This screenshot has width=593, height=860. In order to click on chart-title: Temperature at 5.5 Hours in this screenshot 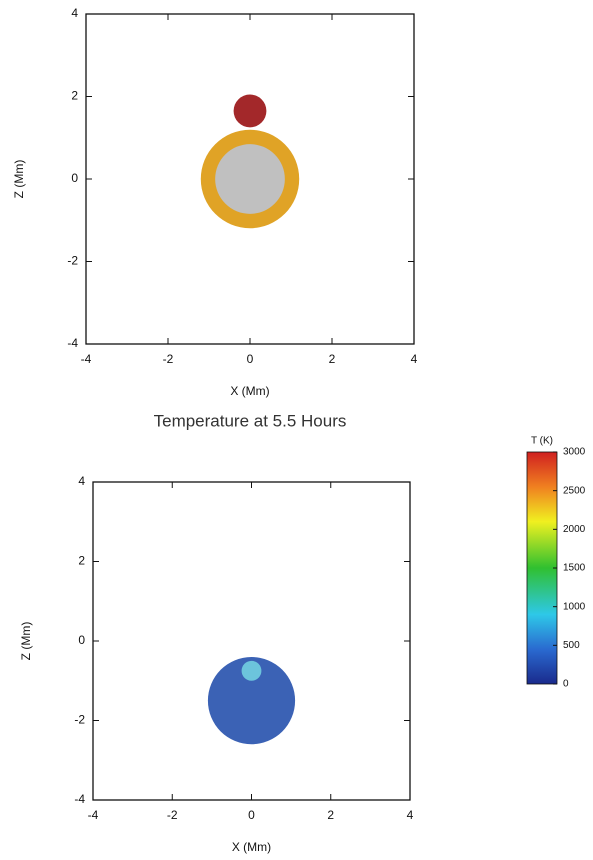, I will do `click(250, 420)`.